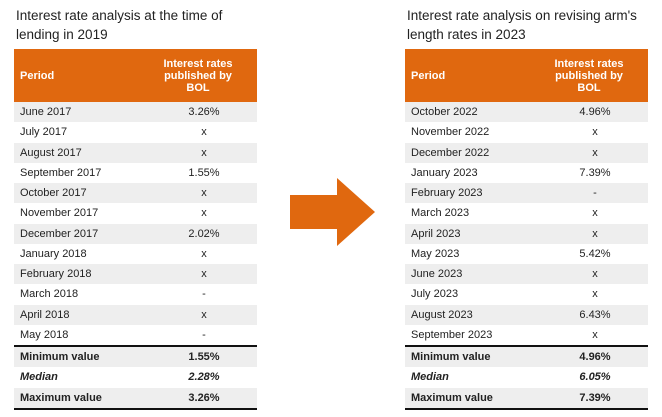 The width and height of the screenshot is (662, 417). Describe the element at coordinates (467, 253) in the screenshot. I see `period-cell: May 2023` at that location.